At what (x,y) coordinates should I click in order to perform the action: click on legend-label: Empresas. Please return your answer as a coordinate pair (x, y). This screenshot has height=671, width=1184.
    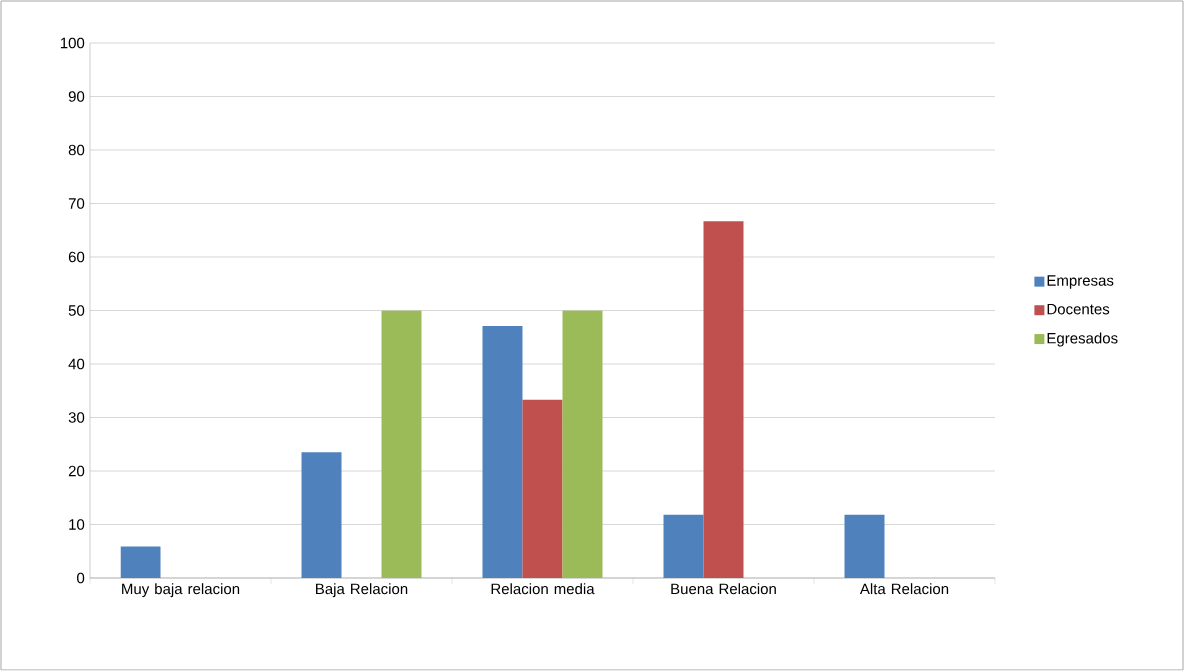
    Looking at the image, I should click on (1080, 282).